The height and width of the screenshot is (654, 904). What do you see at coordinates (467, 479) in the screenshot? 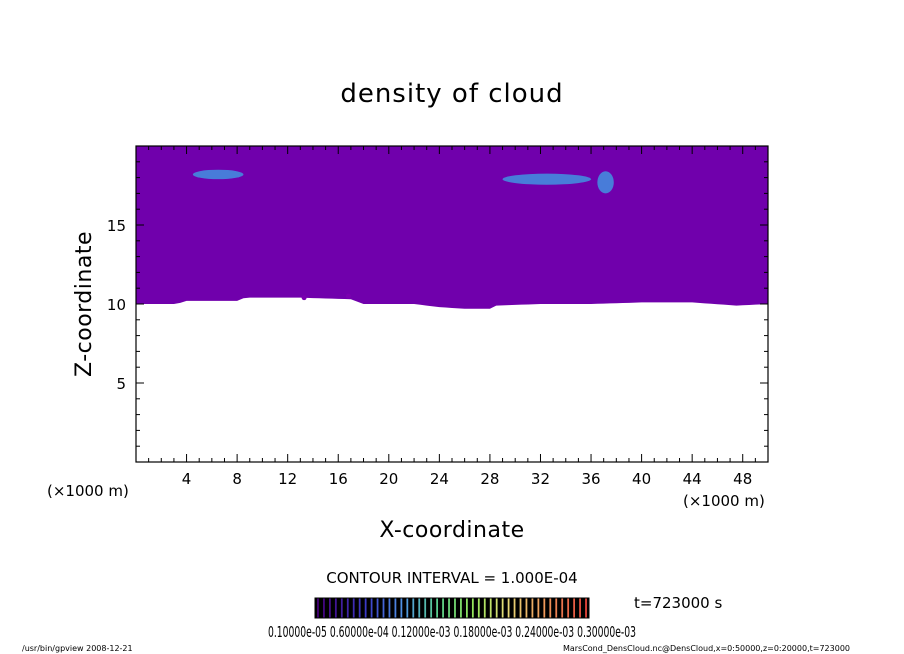
I see `x-tick-labels: 4 8 12 16 20 24 28 32 36 40 44 48` at bounding box center [467, 479].